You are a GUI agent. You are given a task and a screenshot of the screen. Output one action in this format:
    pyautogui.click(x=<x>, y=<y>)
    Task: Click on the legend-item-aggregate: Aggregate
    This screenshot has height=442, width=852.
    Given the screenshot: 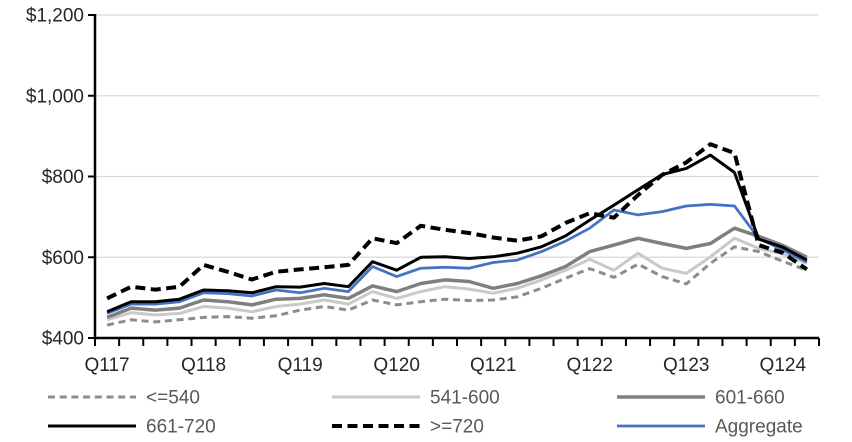 What is the action you would take?
    pyautogui.click(x=710, y=427)
    